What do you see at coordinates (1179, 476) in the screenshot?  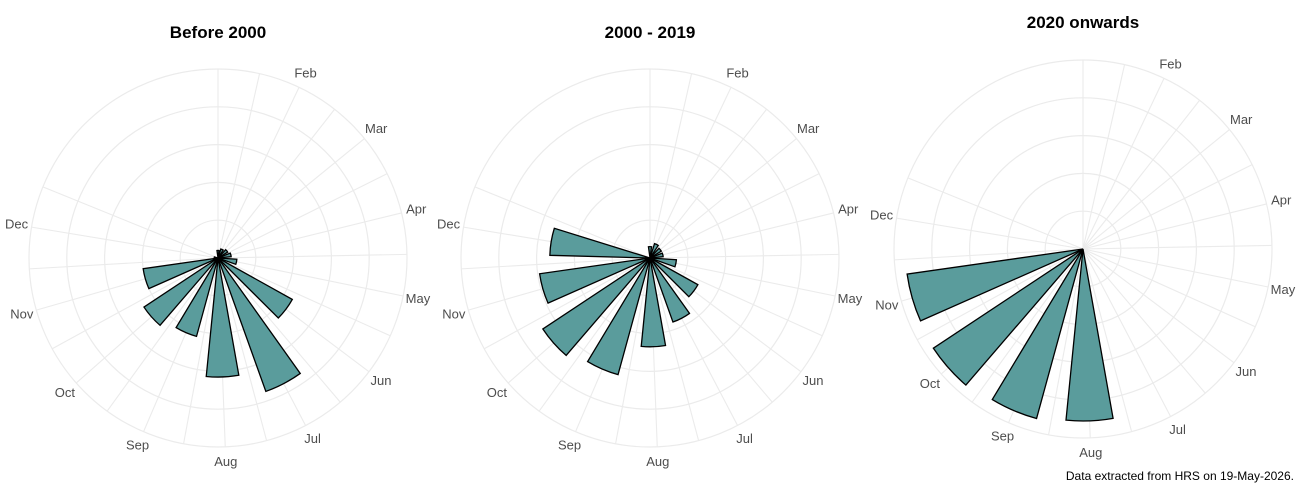 I see `data-source-caption: Data extracted from HRS on 19-May-2026.` at bounding box center [1179, 476].